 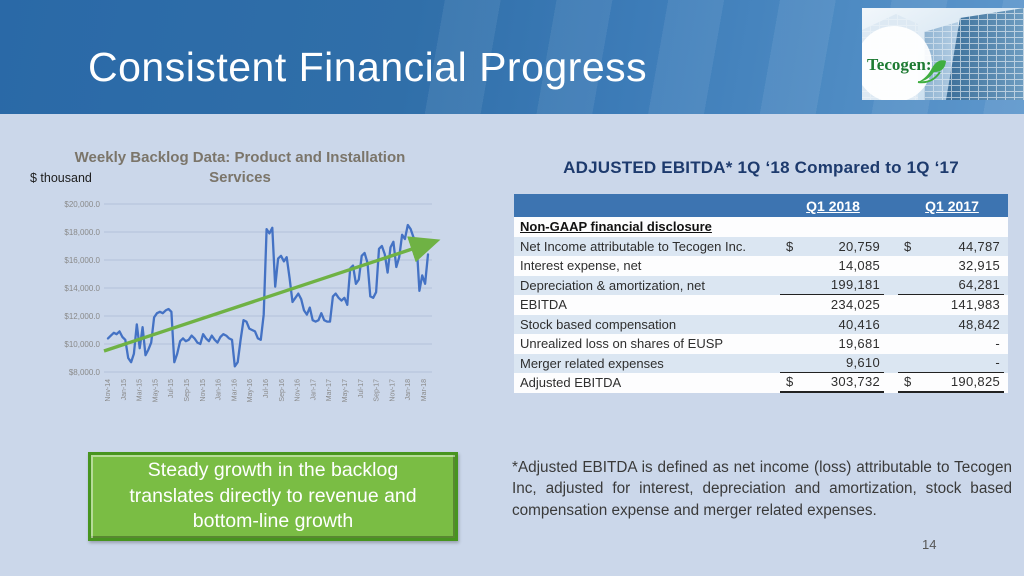 I want to click on svg-text: Sep-16, so click(x=282, y=390).